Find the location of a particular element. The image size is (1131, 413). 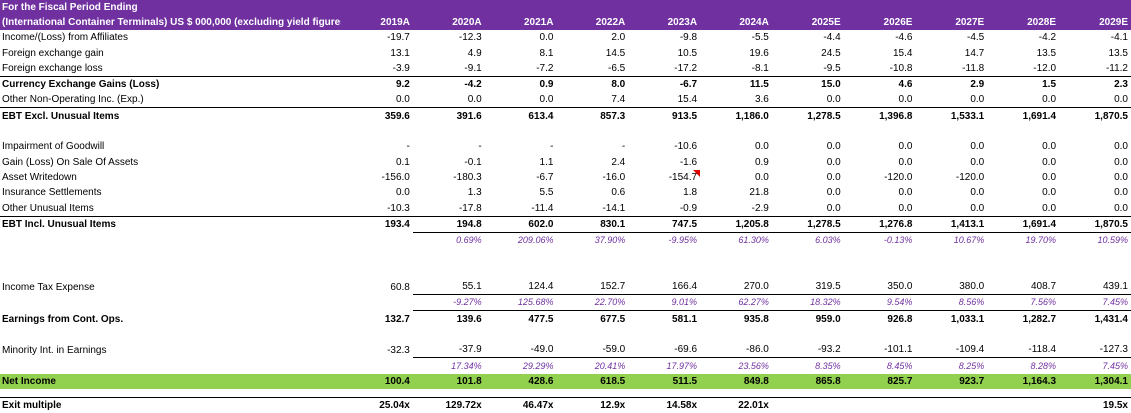

cell-2020A: -4.2 is located at coordinates (473, 85).